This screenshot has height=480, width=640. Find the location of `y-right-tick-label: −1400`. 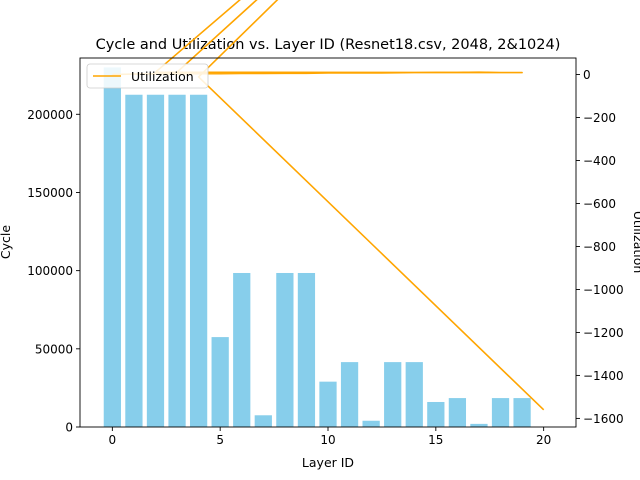

y-right-tick-label: −1400 is located at coordinates (603, 376).